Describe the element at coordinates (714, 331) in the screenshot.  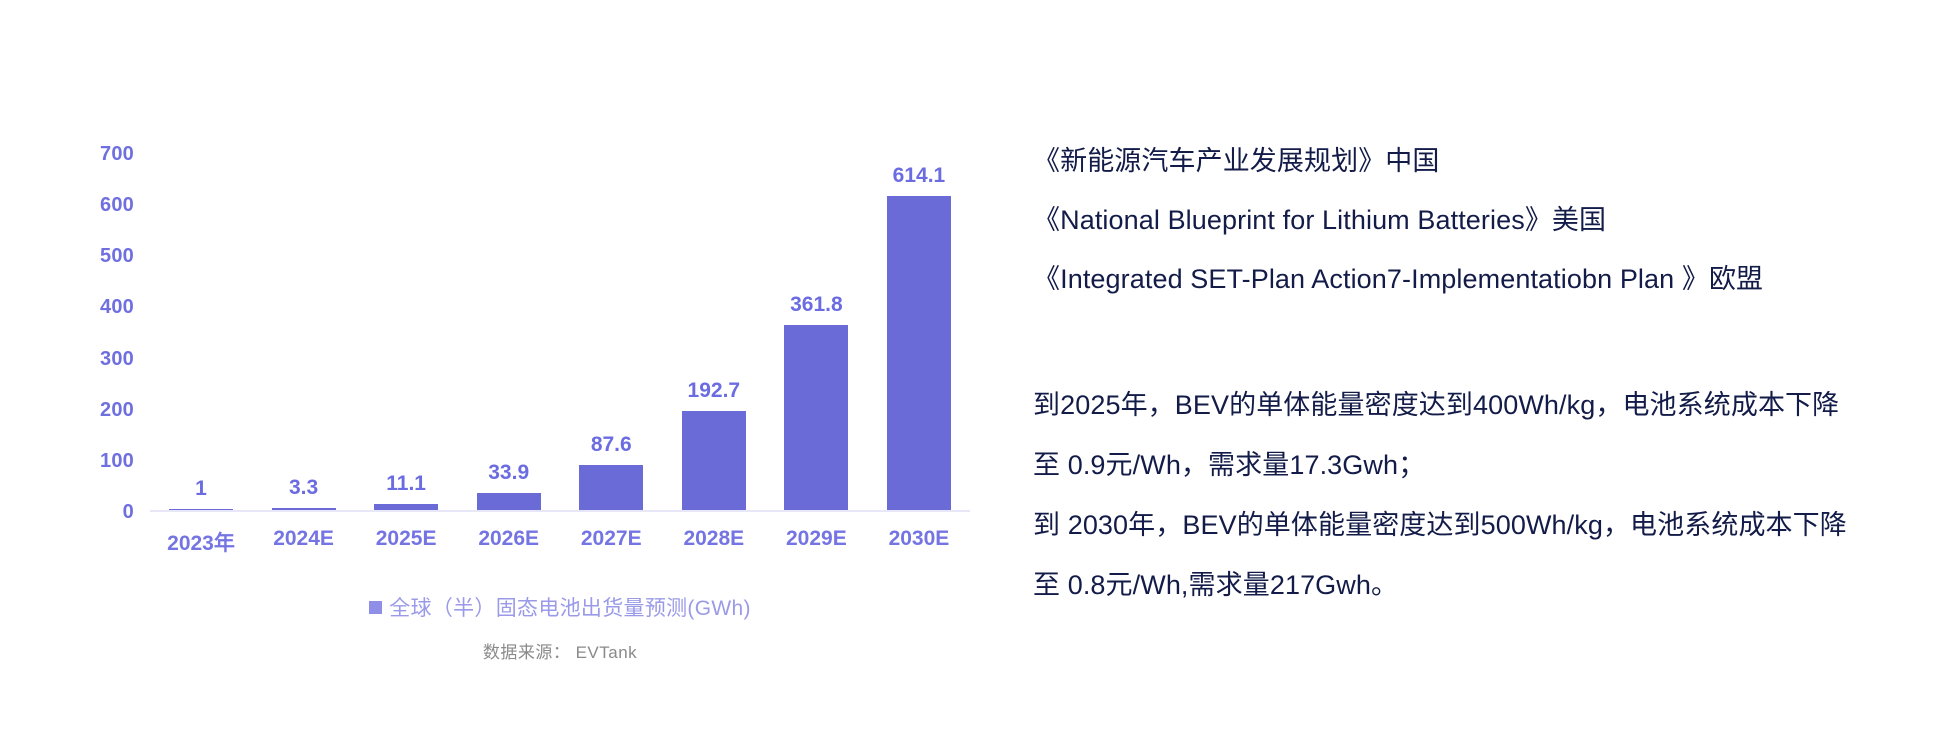
I see `bar-slot: 192.7` at that location.